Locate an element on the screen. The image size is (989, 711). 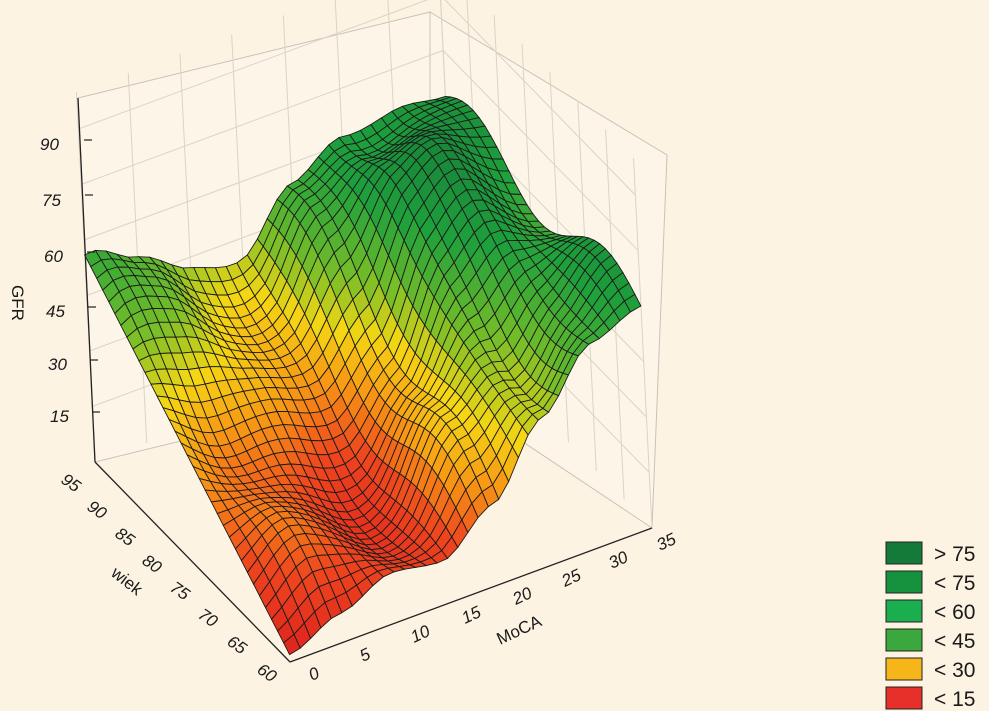
legend-swatch-lt75 is located at coordinates (904, 582).